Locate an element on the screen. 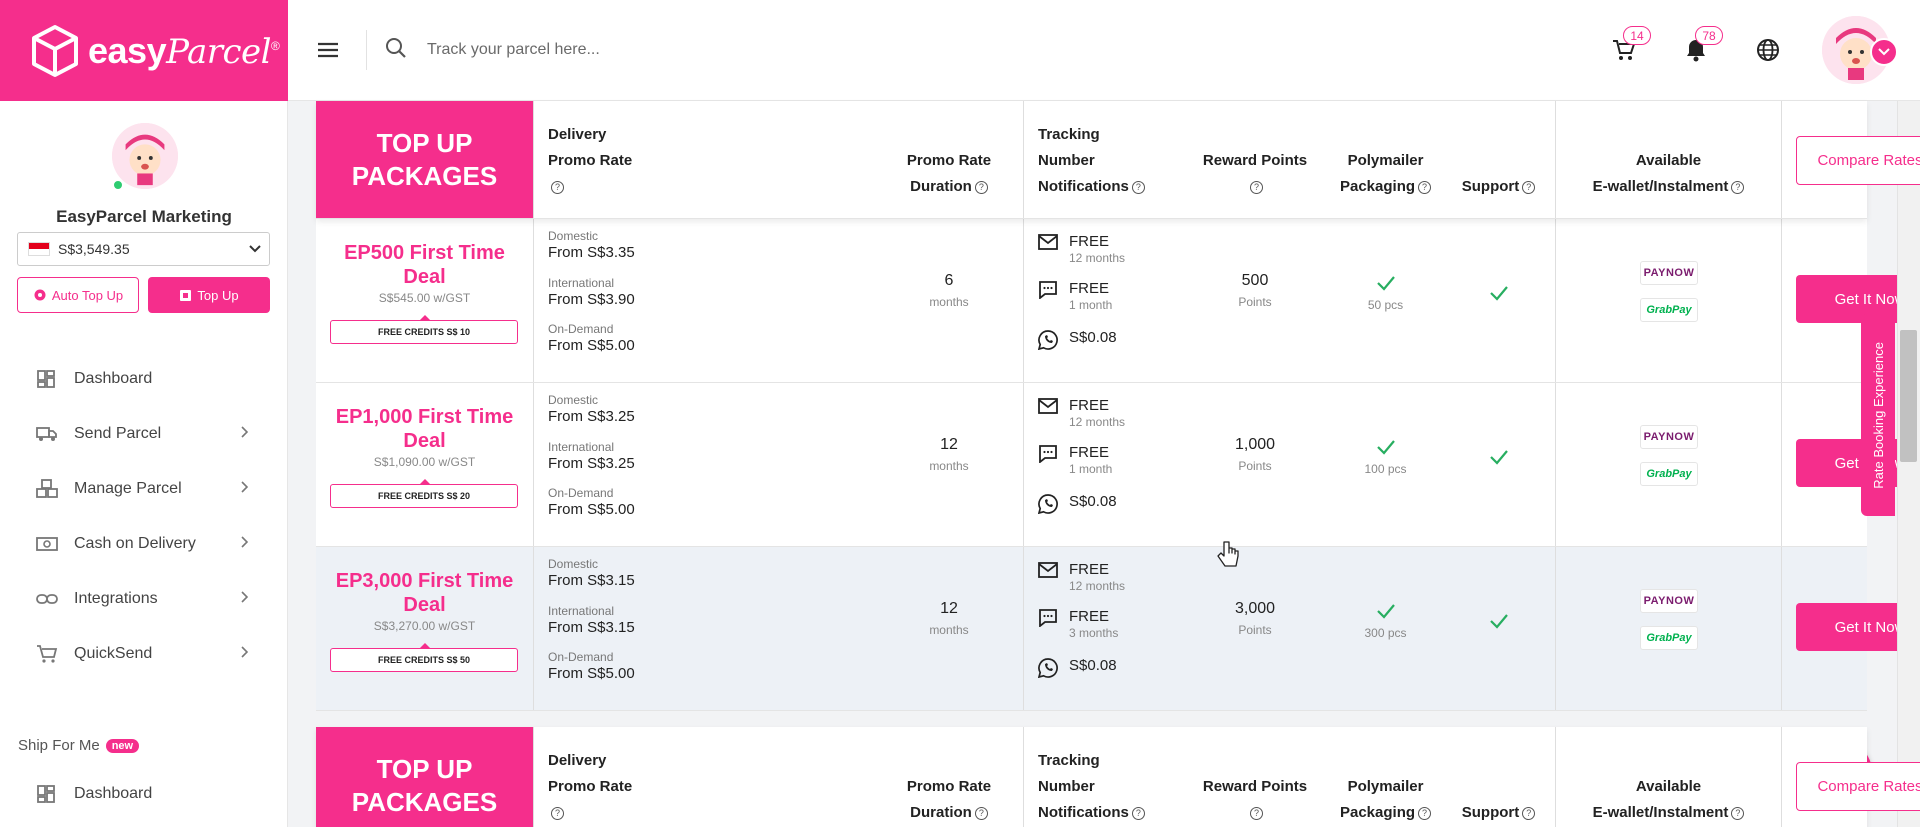 This screenshot has height=827, width=1920. header-actions-cell: Compare Rates is located at coordinates (1850, 777).